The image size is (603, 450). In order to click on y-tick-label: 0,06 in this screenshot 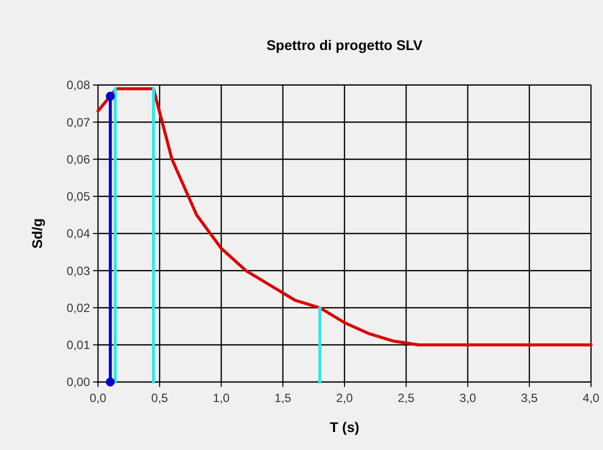, I will do `click(78, 159)`.